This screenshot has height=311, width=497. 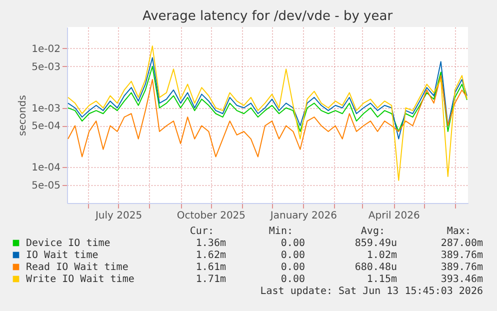 What do you see at coordinates (461, 243) in the screenshot?
I see `text: 287.00m` at bounding box center [461, 243].